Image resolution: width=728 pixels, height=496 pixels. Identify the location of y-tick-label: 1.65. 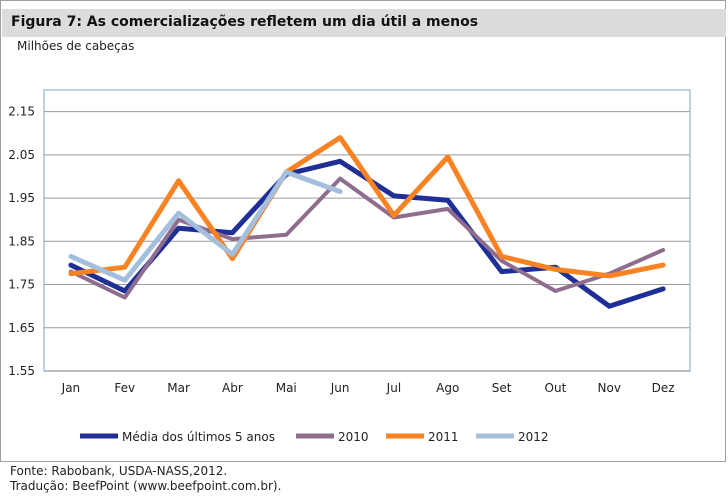
(21, 328).